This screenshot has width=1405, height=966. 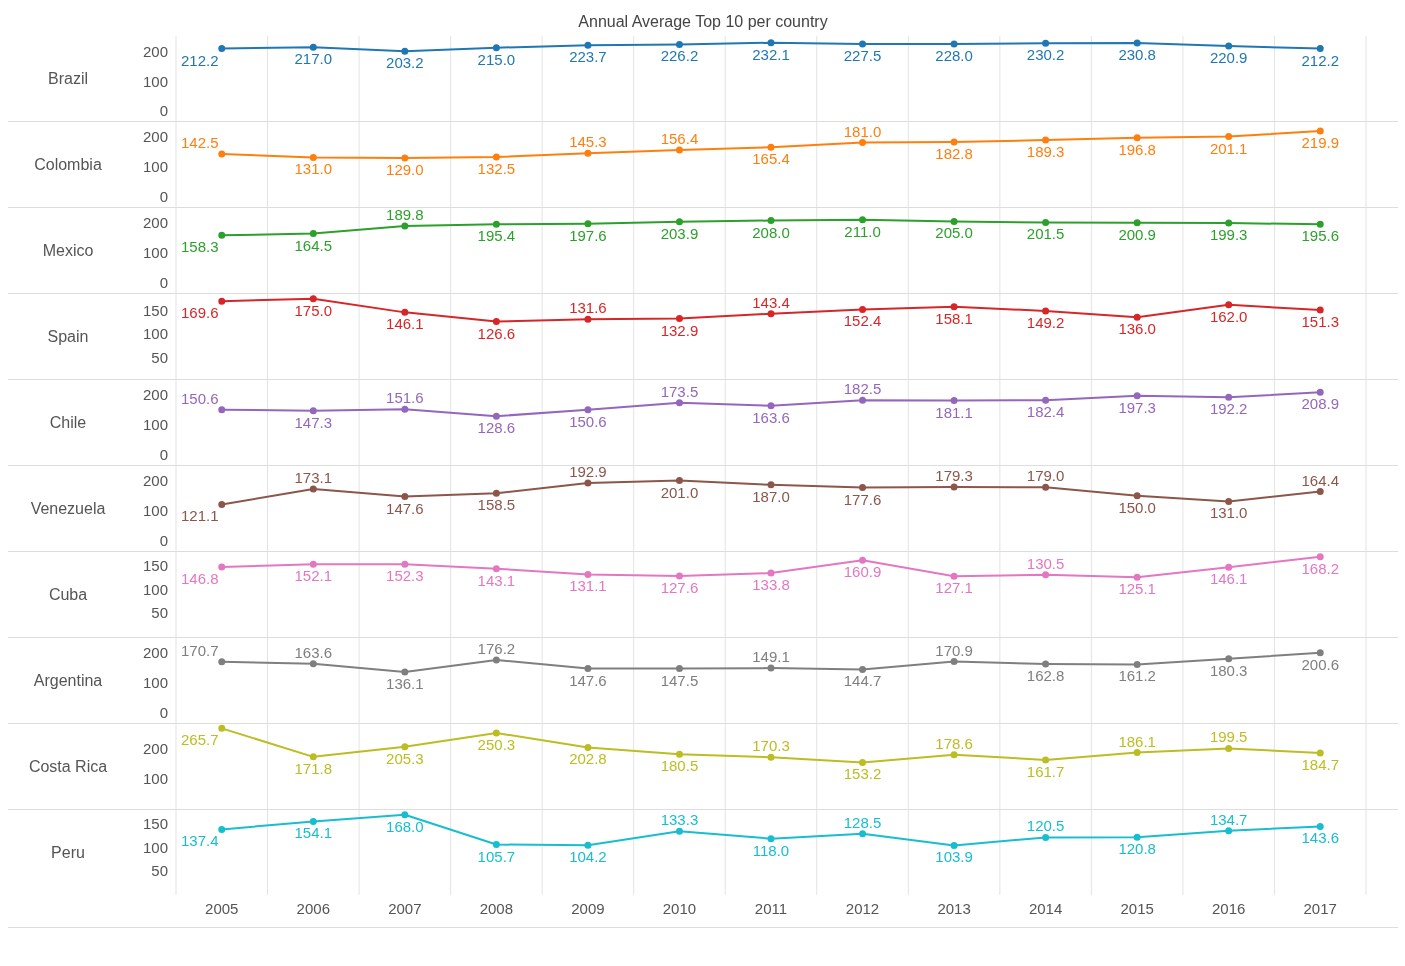 I want to click on data-label: 105.7, so click(x=496, y=856).